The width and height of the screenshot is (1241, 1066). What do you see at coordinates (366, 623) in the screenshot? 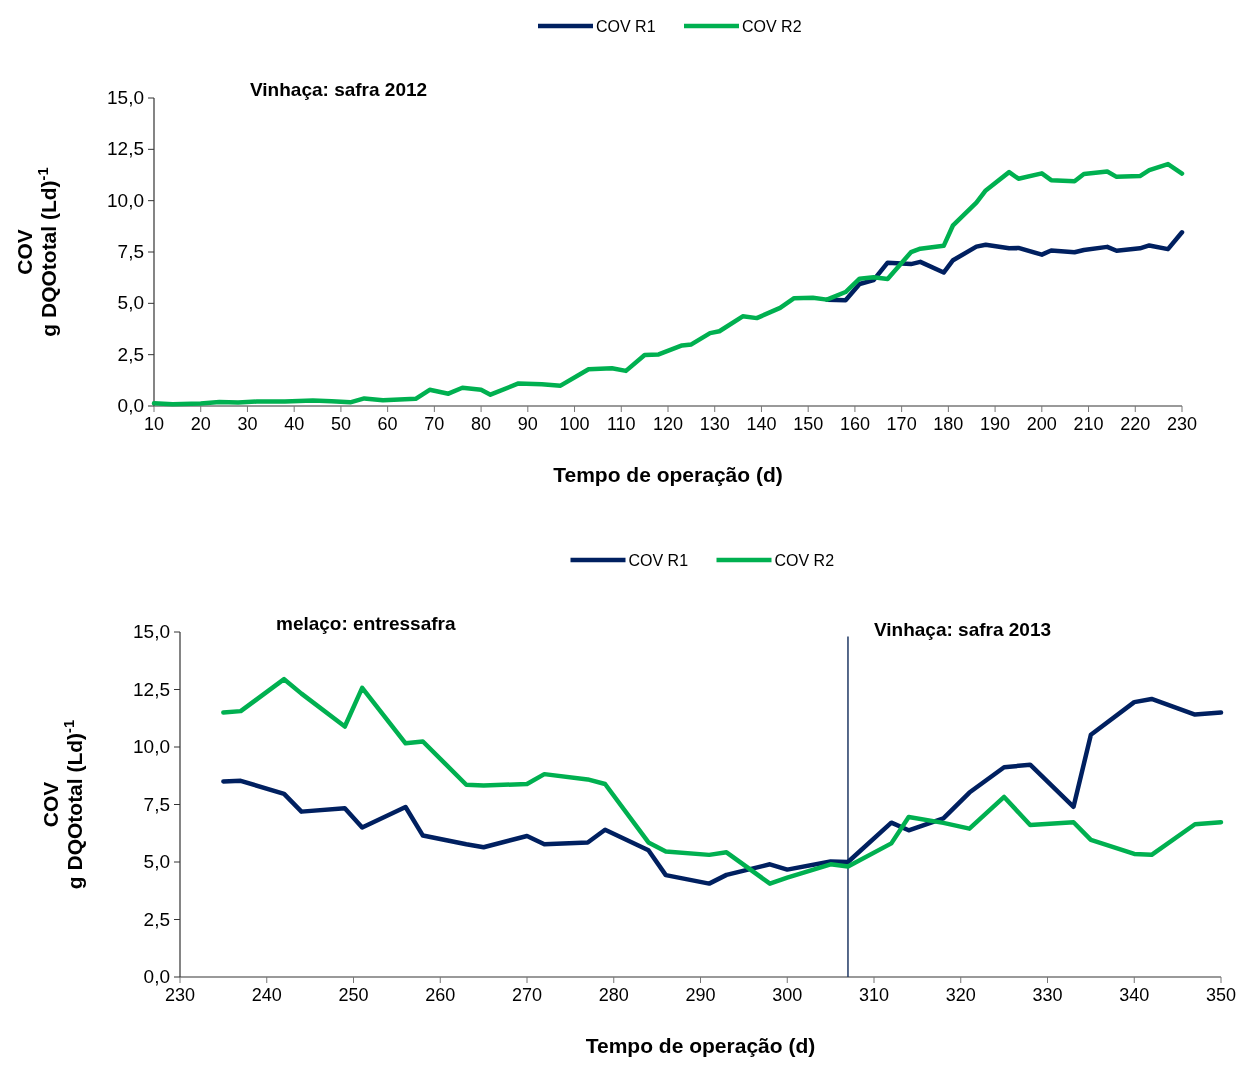
I see `annotation: melaço: entressafra` at bounding box center [366, 623].